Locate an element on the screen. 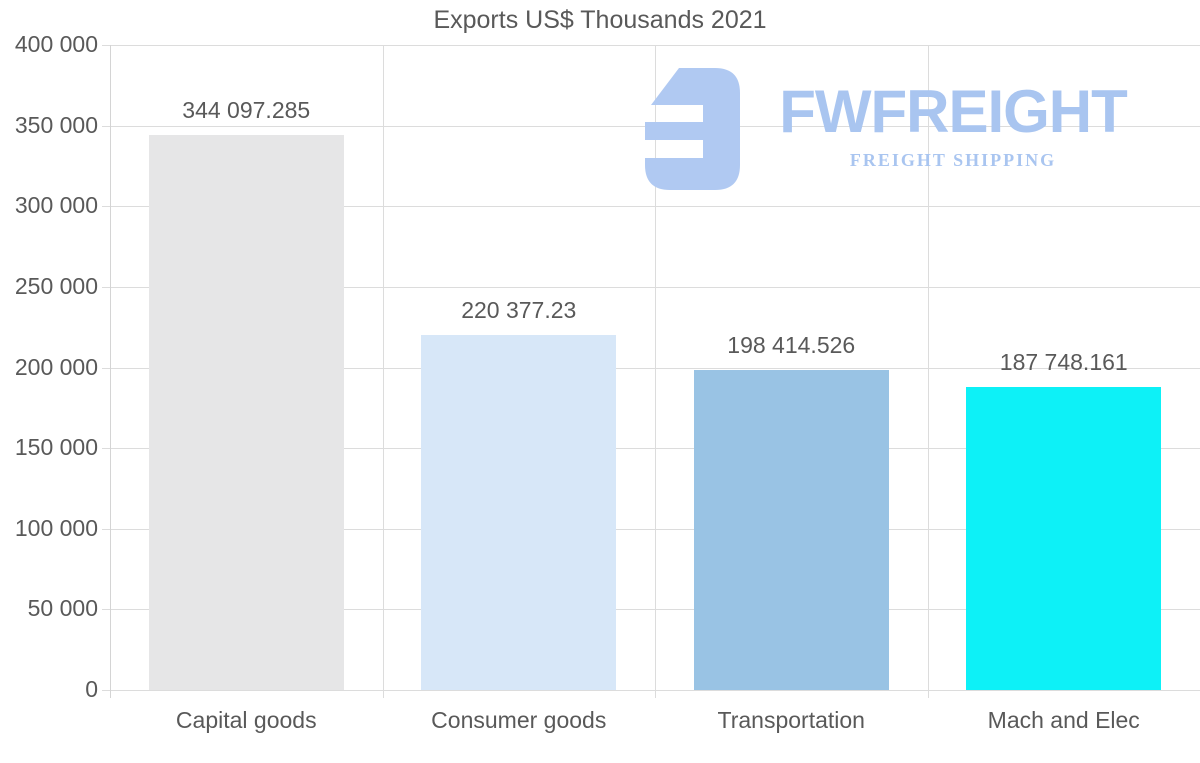 Image resolution: width=1200 pixels, height=763 pixels. bar-capital-goods is located at coordinates (246, 412).